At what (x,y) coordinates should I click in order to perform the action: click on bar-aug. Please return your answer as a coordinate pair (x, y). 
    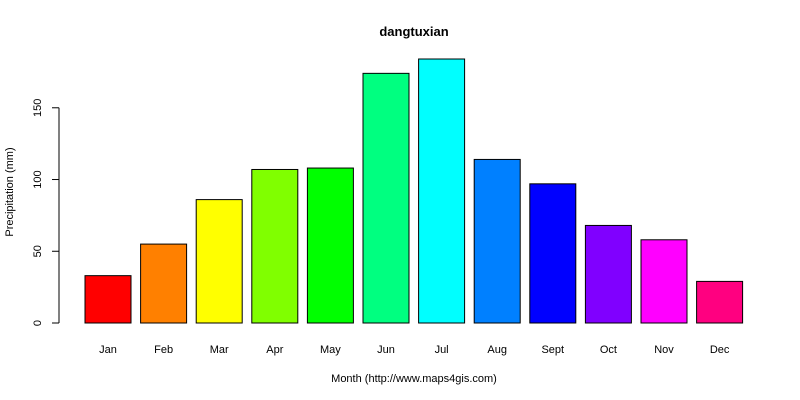
    Looking at the image, I should click on (497, 241).